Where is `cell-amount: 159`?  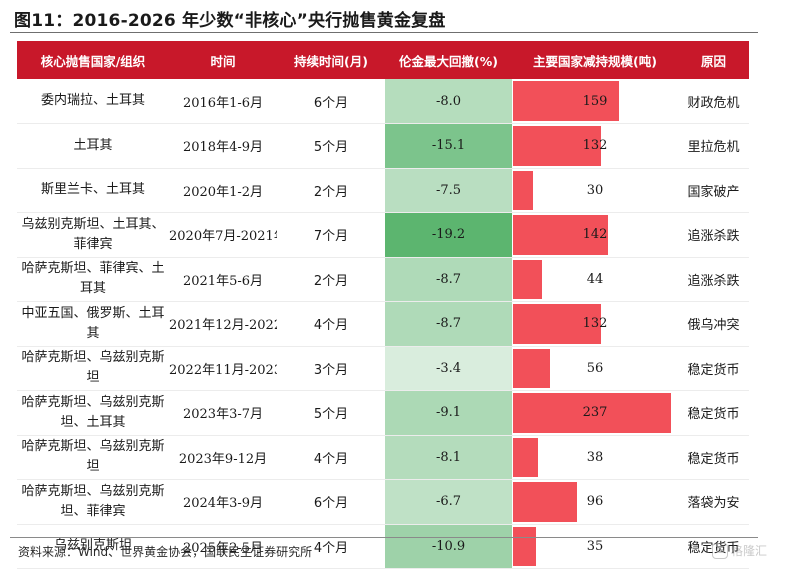
cell-amount: 159 is located at coordinates (595, 101).